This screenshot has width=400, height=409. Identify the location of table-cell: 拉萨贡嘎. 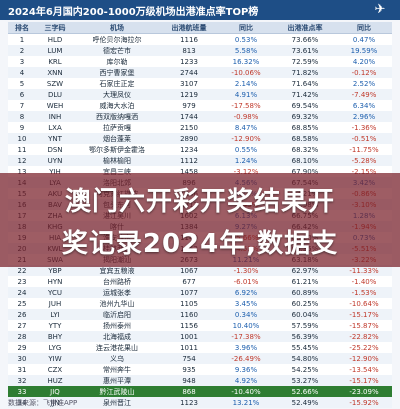
(117, 127).